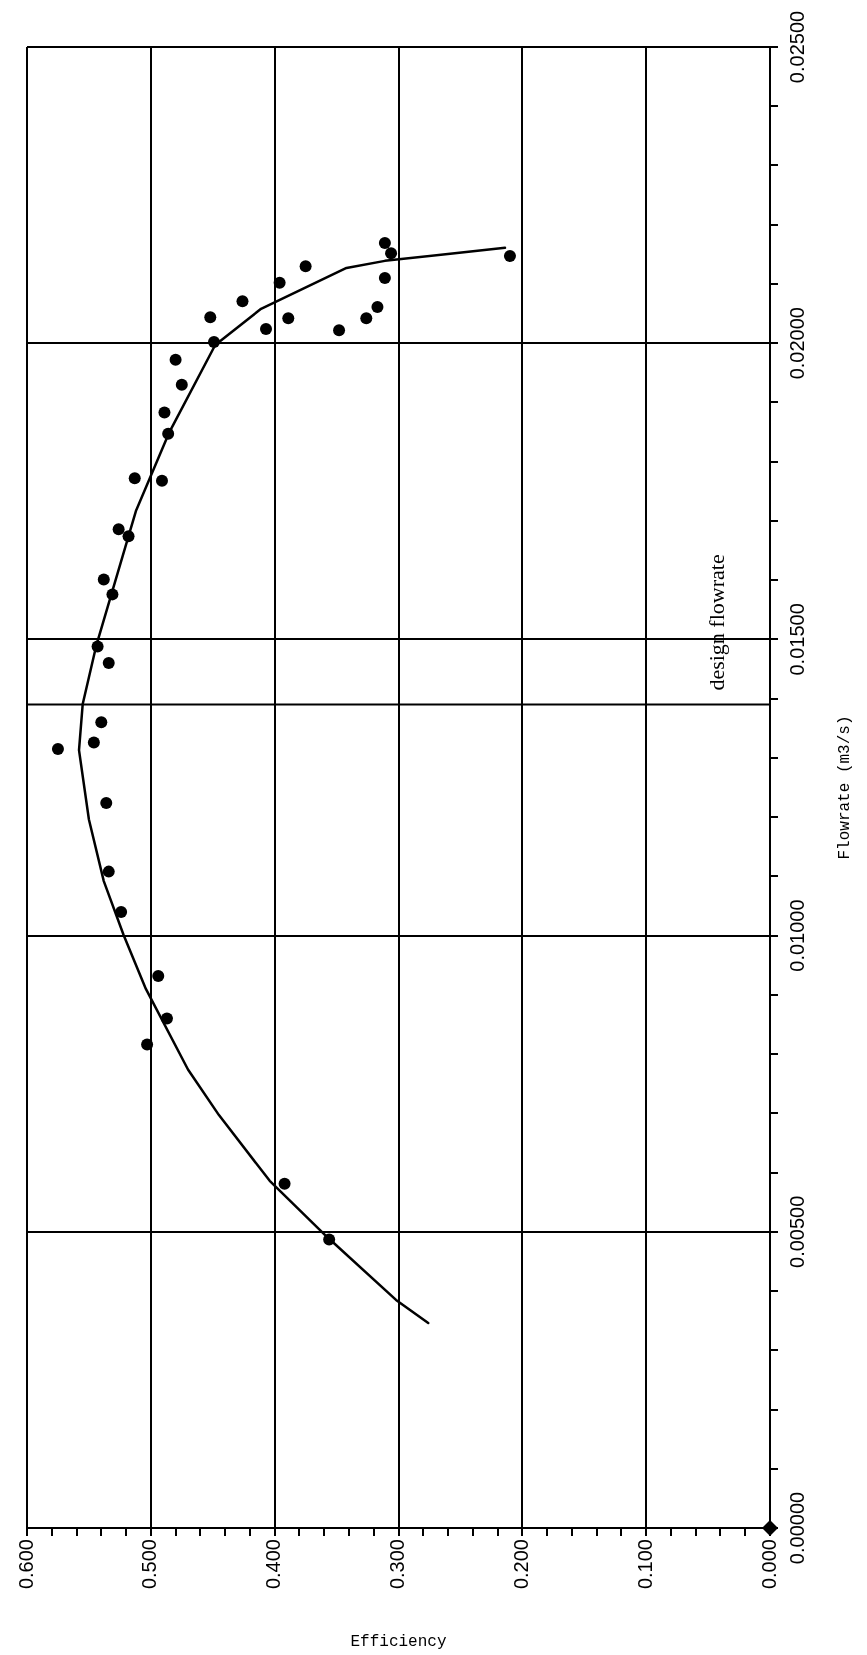 The width and height of the screenshot is (867, 1655). I want to click on y-axis-title: Flowrate (m3/s), so click(845, 787).